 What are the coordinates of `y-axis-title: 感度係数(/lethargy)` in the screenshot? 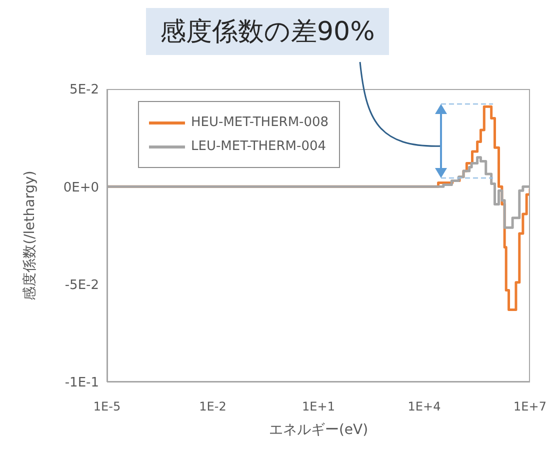 It's located at (30, 235).